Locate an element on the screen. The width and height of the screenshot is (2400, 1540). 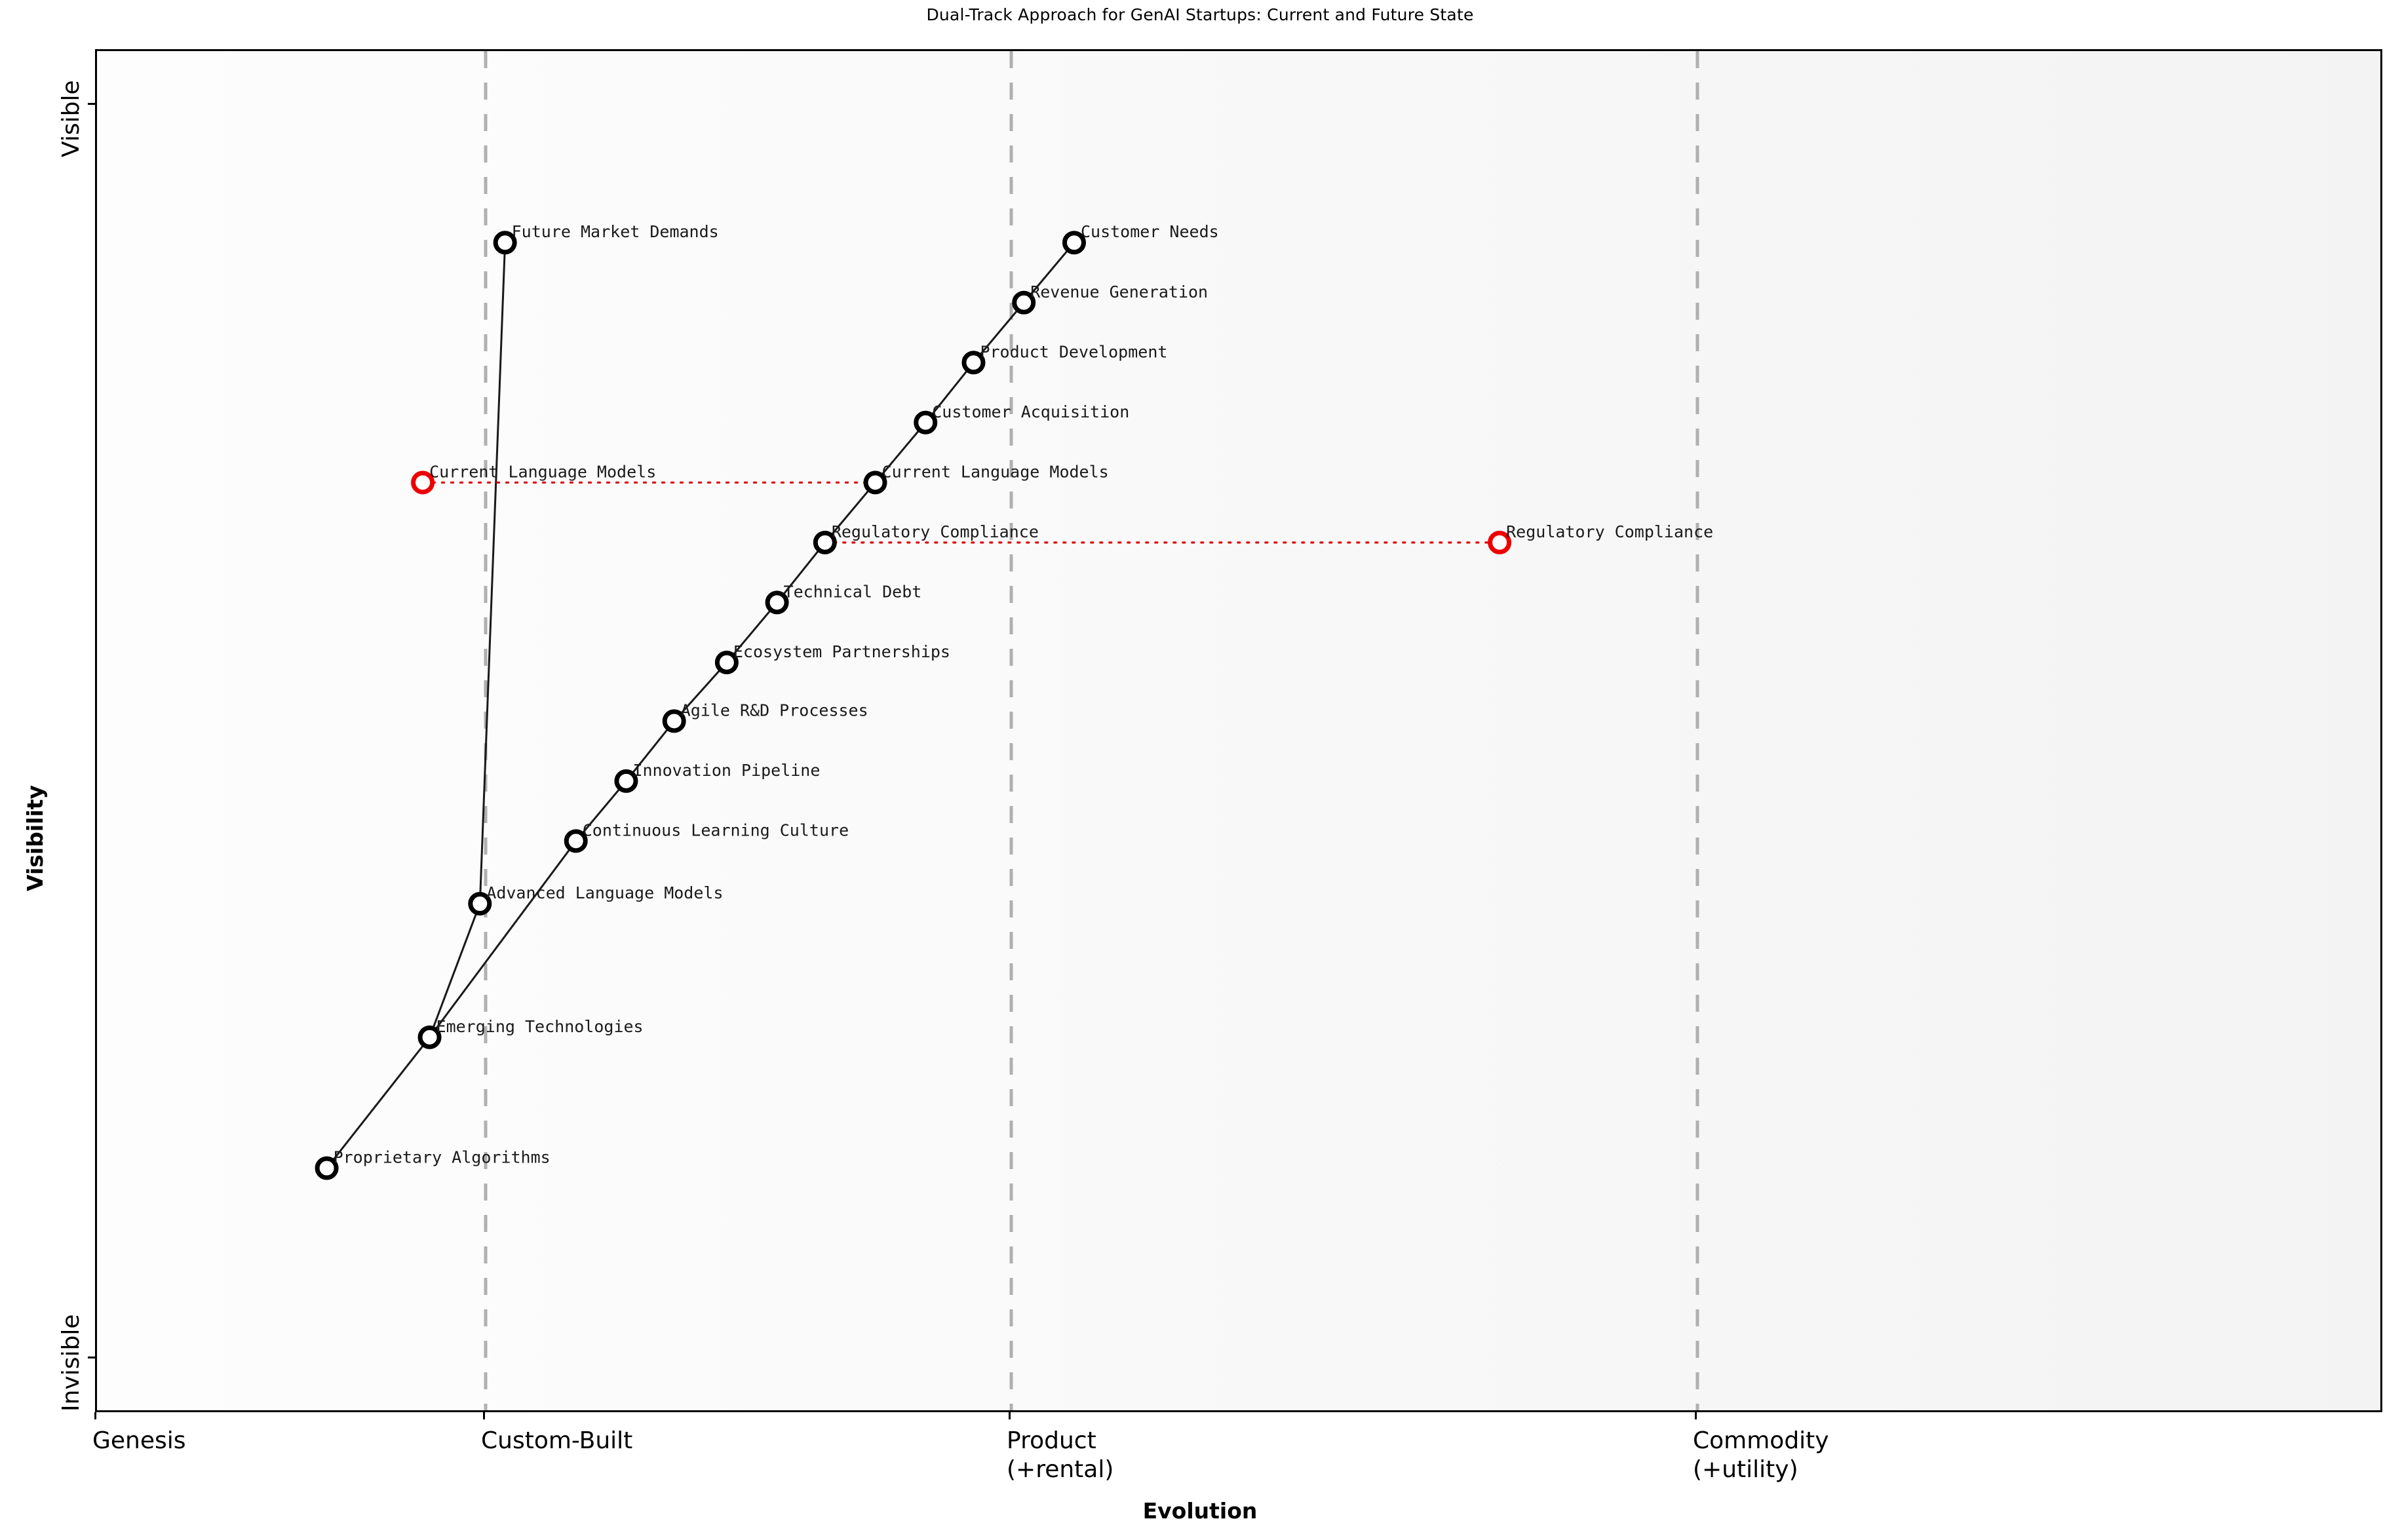
node-proprietary-algorithms is located at coordinates (327, 1168).